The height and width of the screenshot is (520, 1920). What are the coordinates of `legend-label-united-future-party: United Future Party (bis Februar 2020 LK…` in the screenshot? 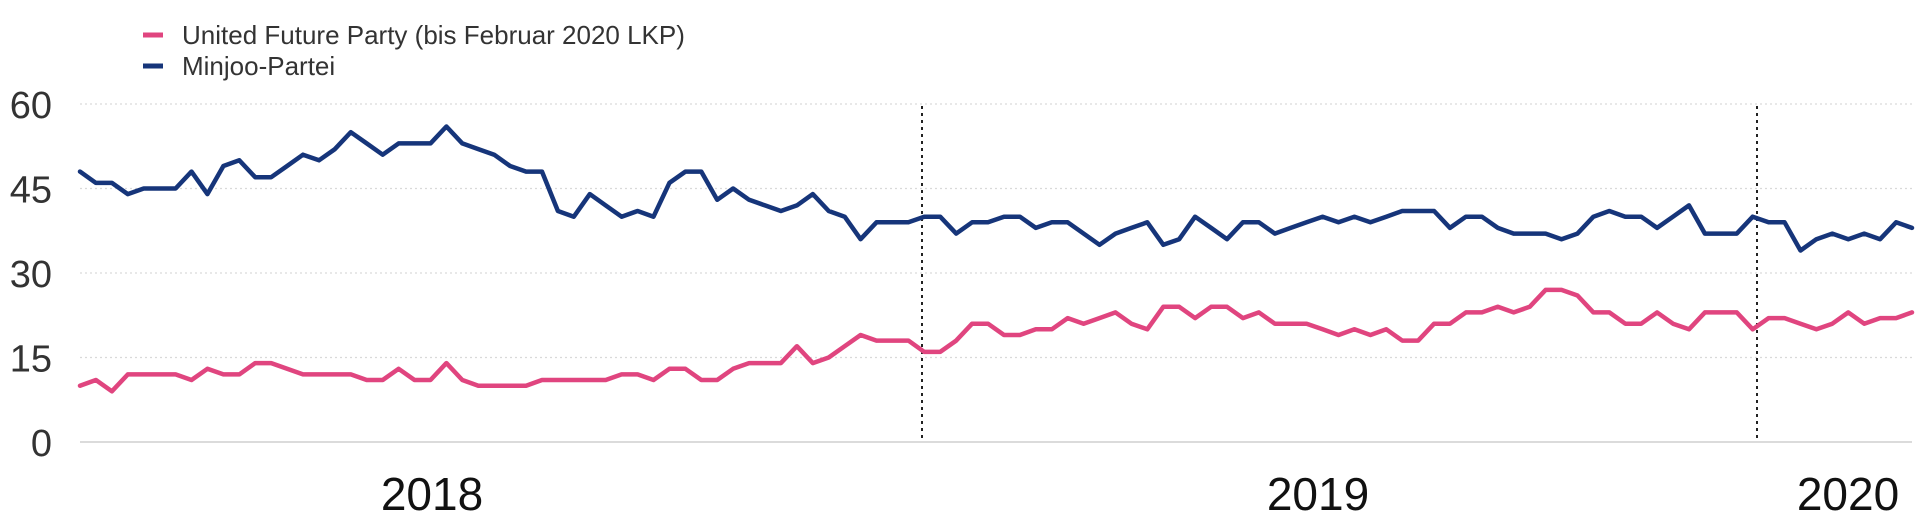 It's located at (433, 35).